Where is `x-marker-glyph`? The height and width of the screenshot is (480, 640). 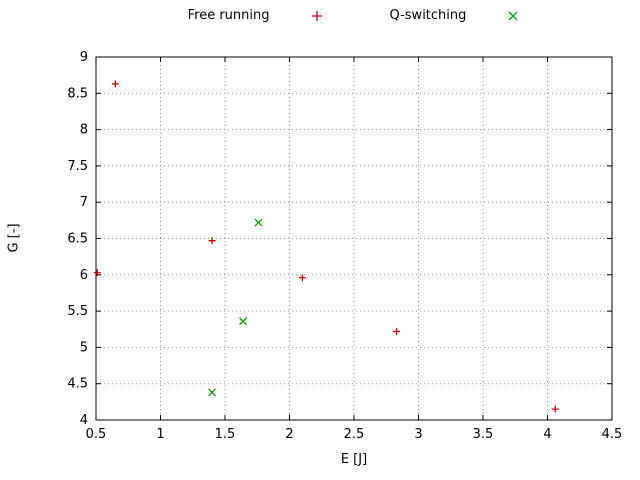 x-marker-glyph is located at coordinates (513, 16).